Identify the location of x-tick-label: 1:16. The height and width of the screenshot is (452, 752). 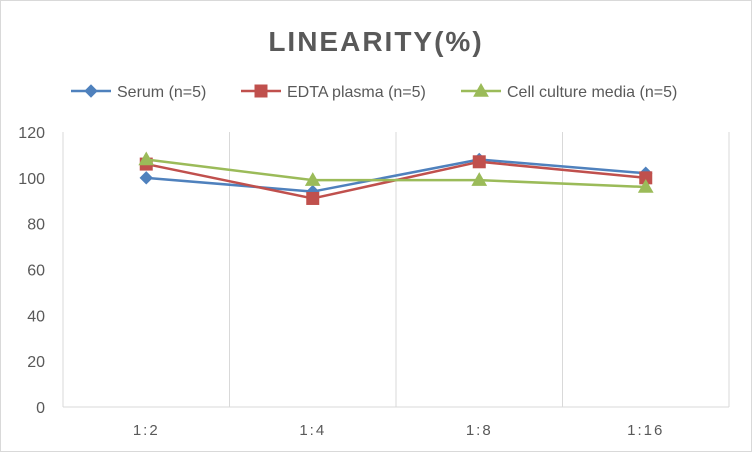
(645, 430).